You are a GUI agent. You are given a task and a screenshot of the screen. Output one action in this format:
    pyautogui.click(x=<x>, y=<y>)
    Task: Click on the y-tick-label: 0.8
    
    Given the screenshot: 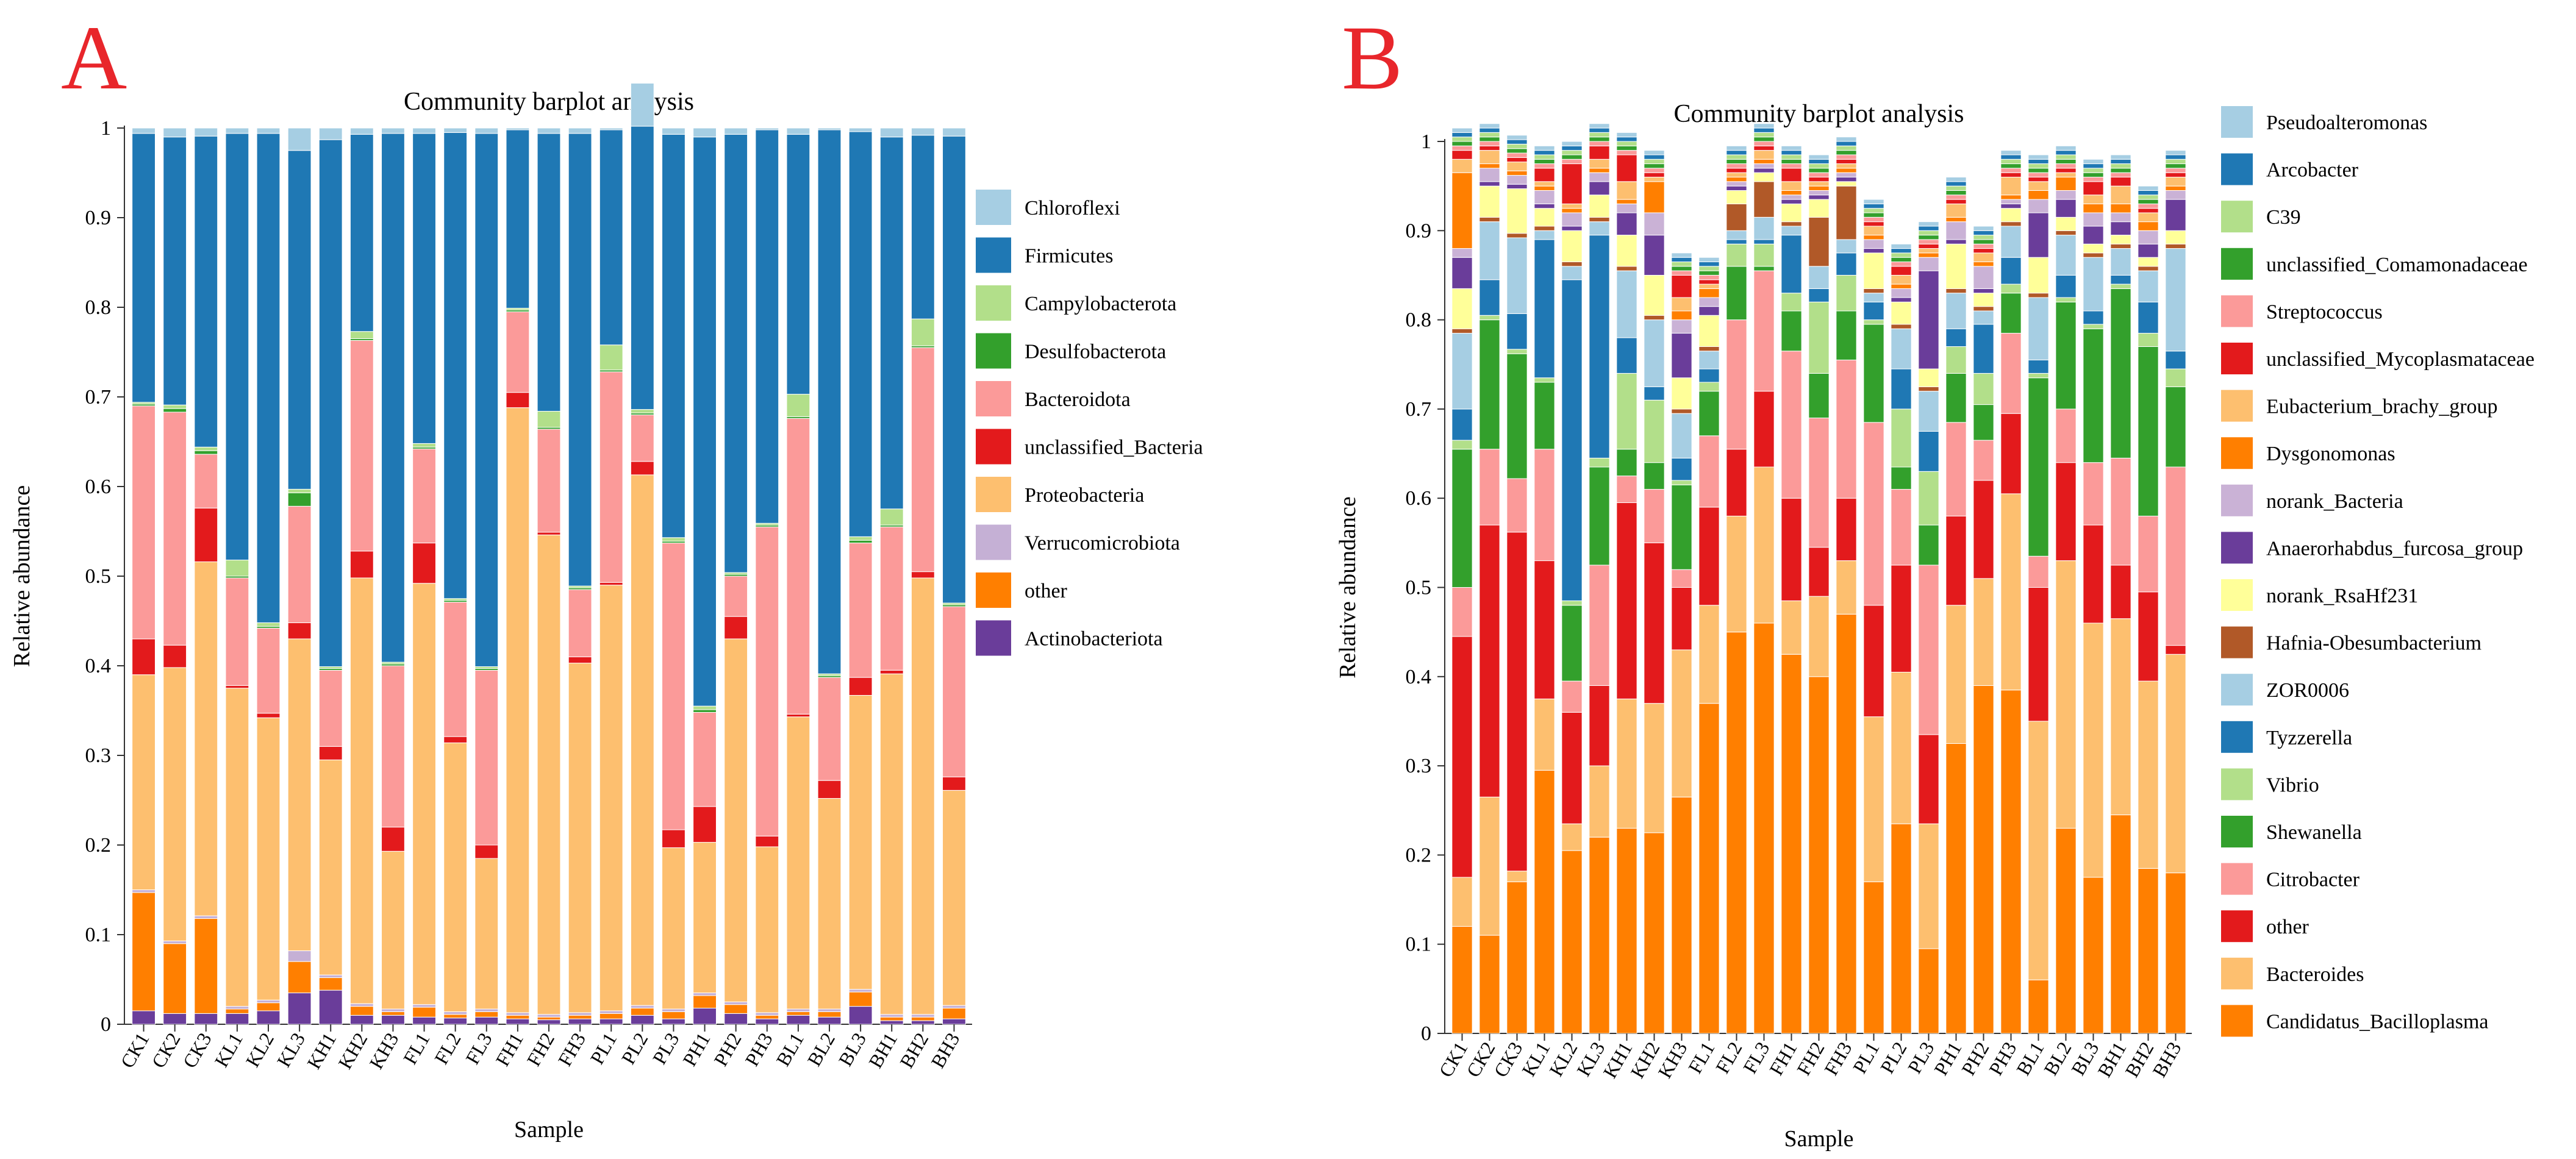 What is the action you would take?
    pyautogui.click(x=1419, y=320)
    